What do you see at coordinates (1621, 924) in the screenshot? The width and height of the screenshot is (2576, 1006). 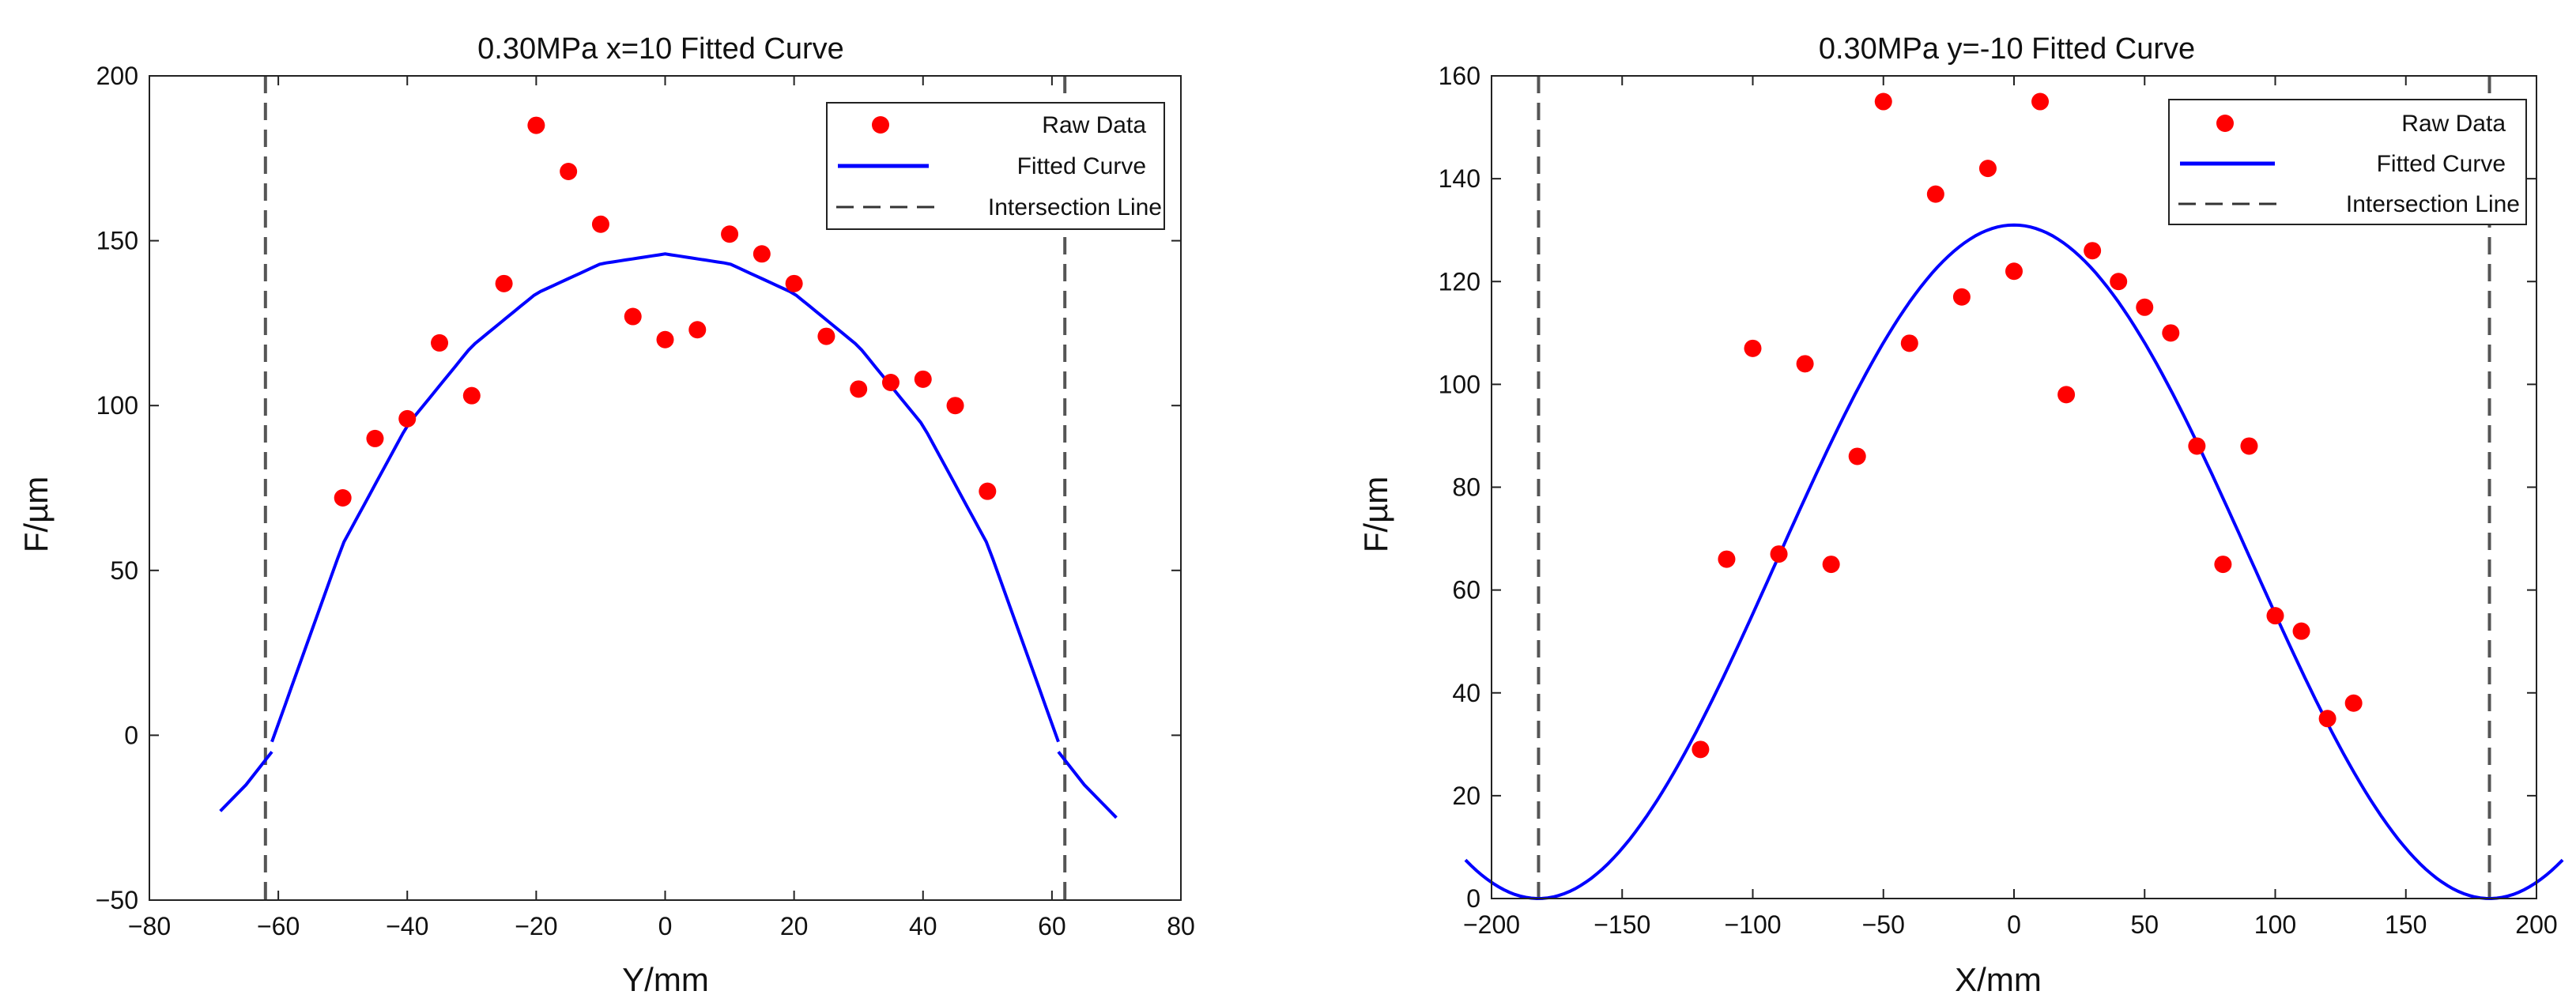 I see `x-tick-label: −150` at bounding box center [1621, 924].